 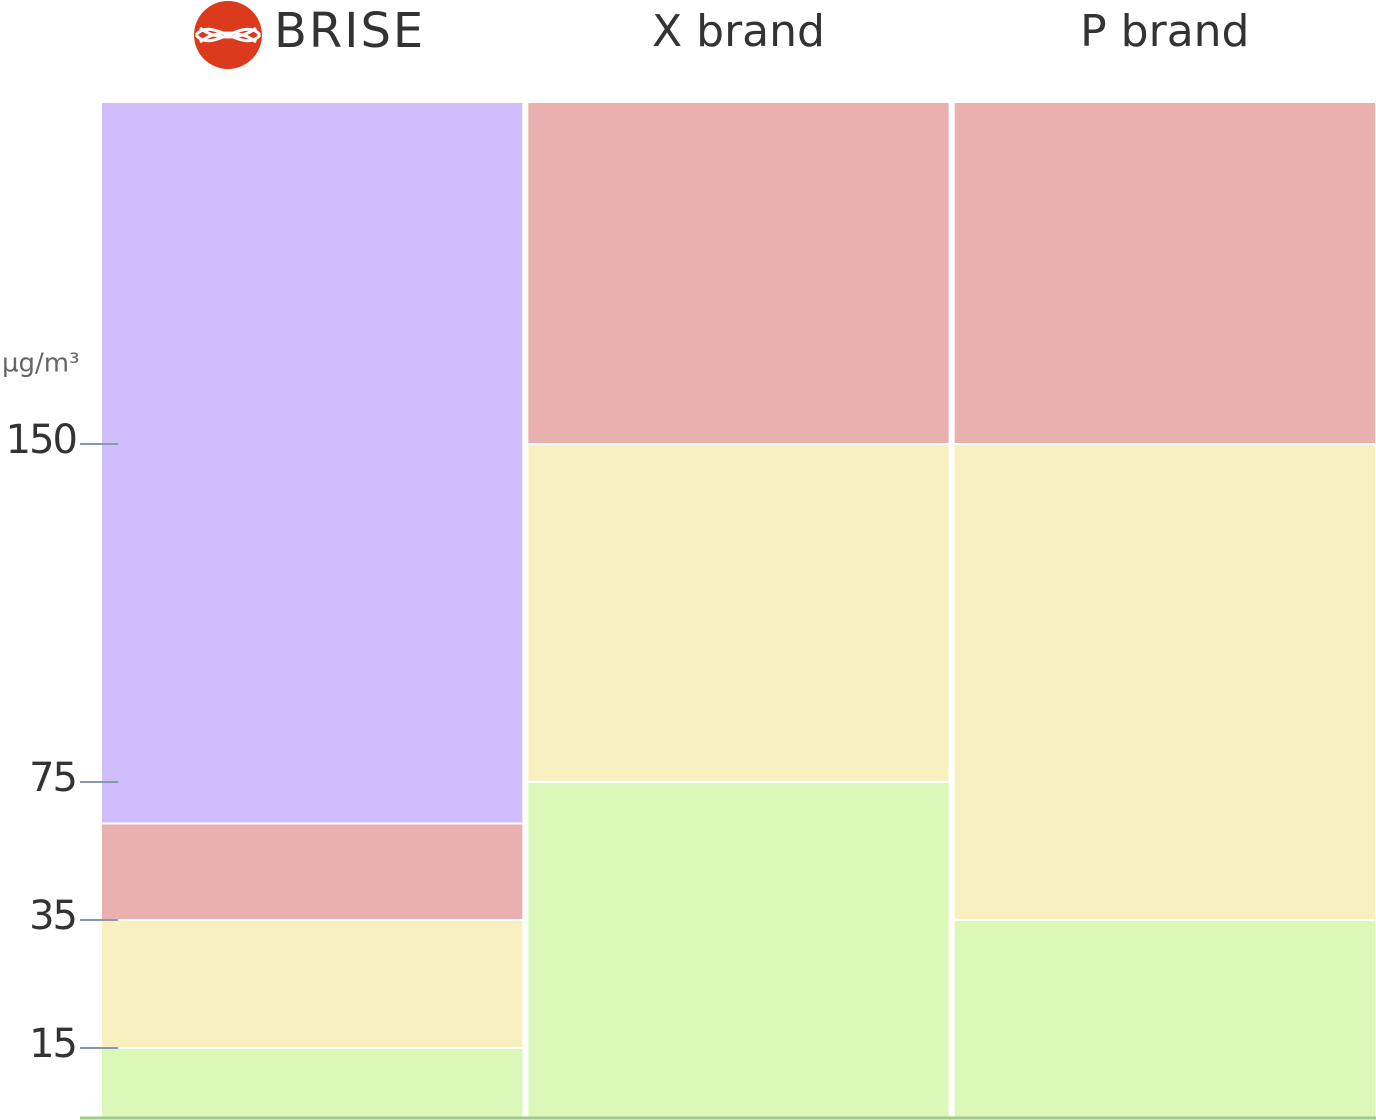 I want to click on x-tick-label: X brand, so click(x=738, y=31).